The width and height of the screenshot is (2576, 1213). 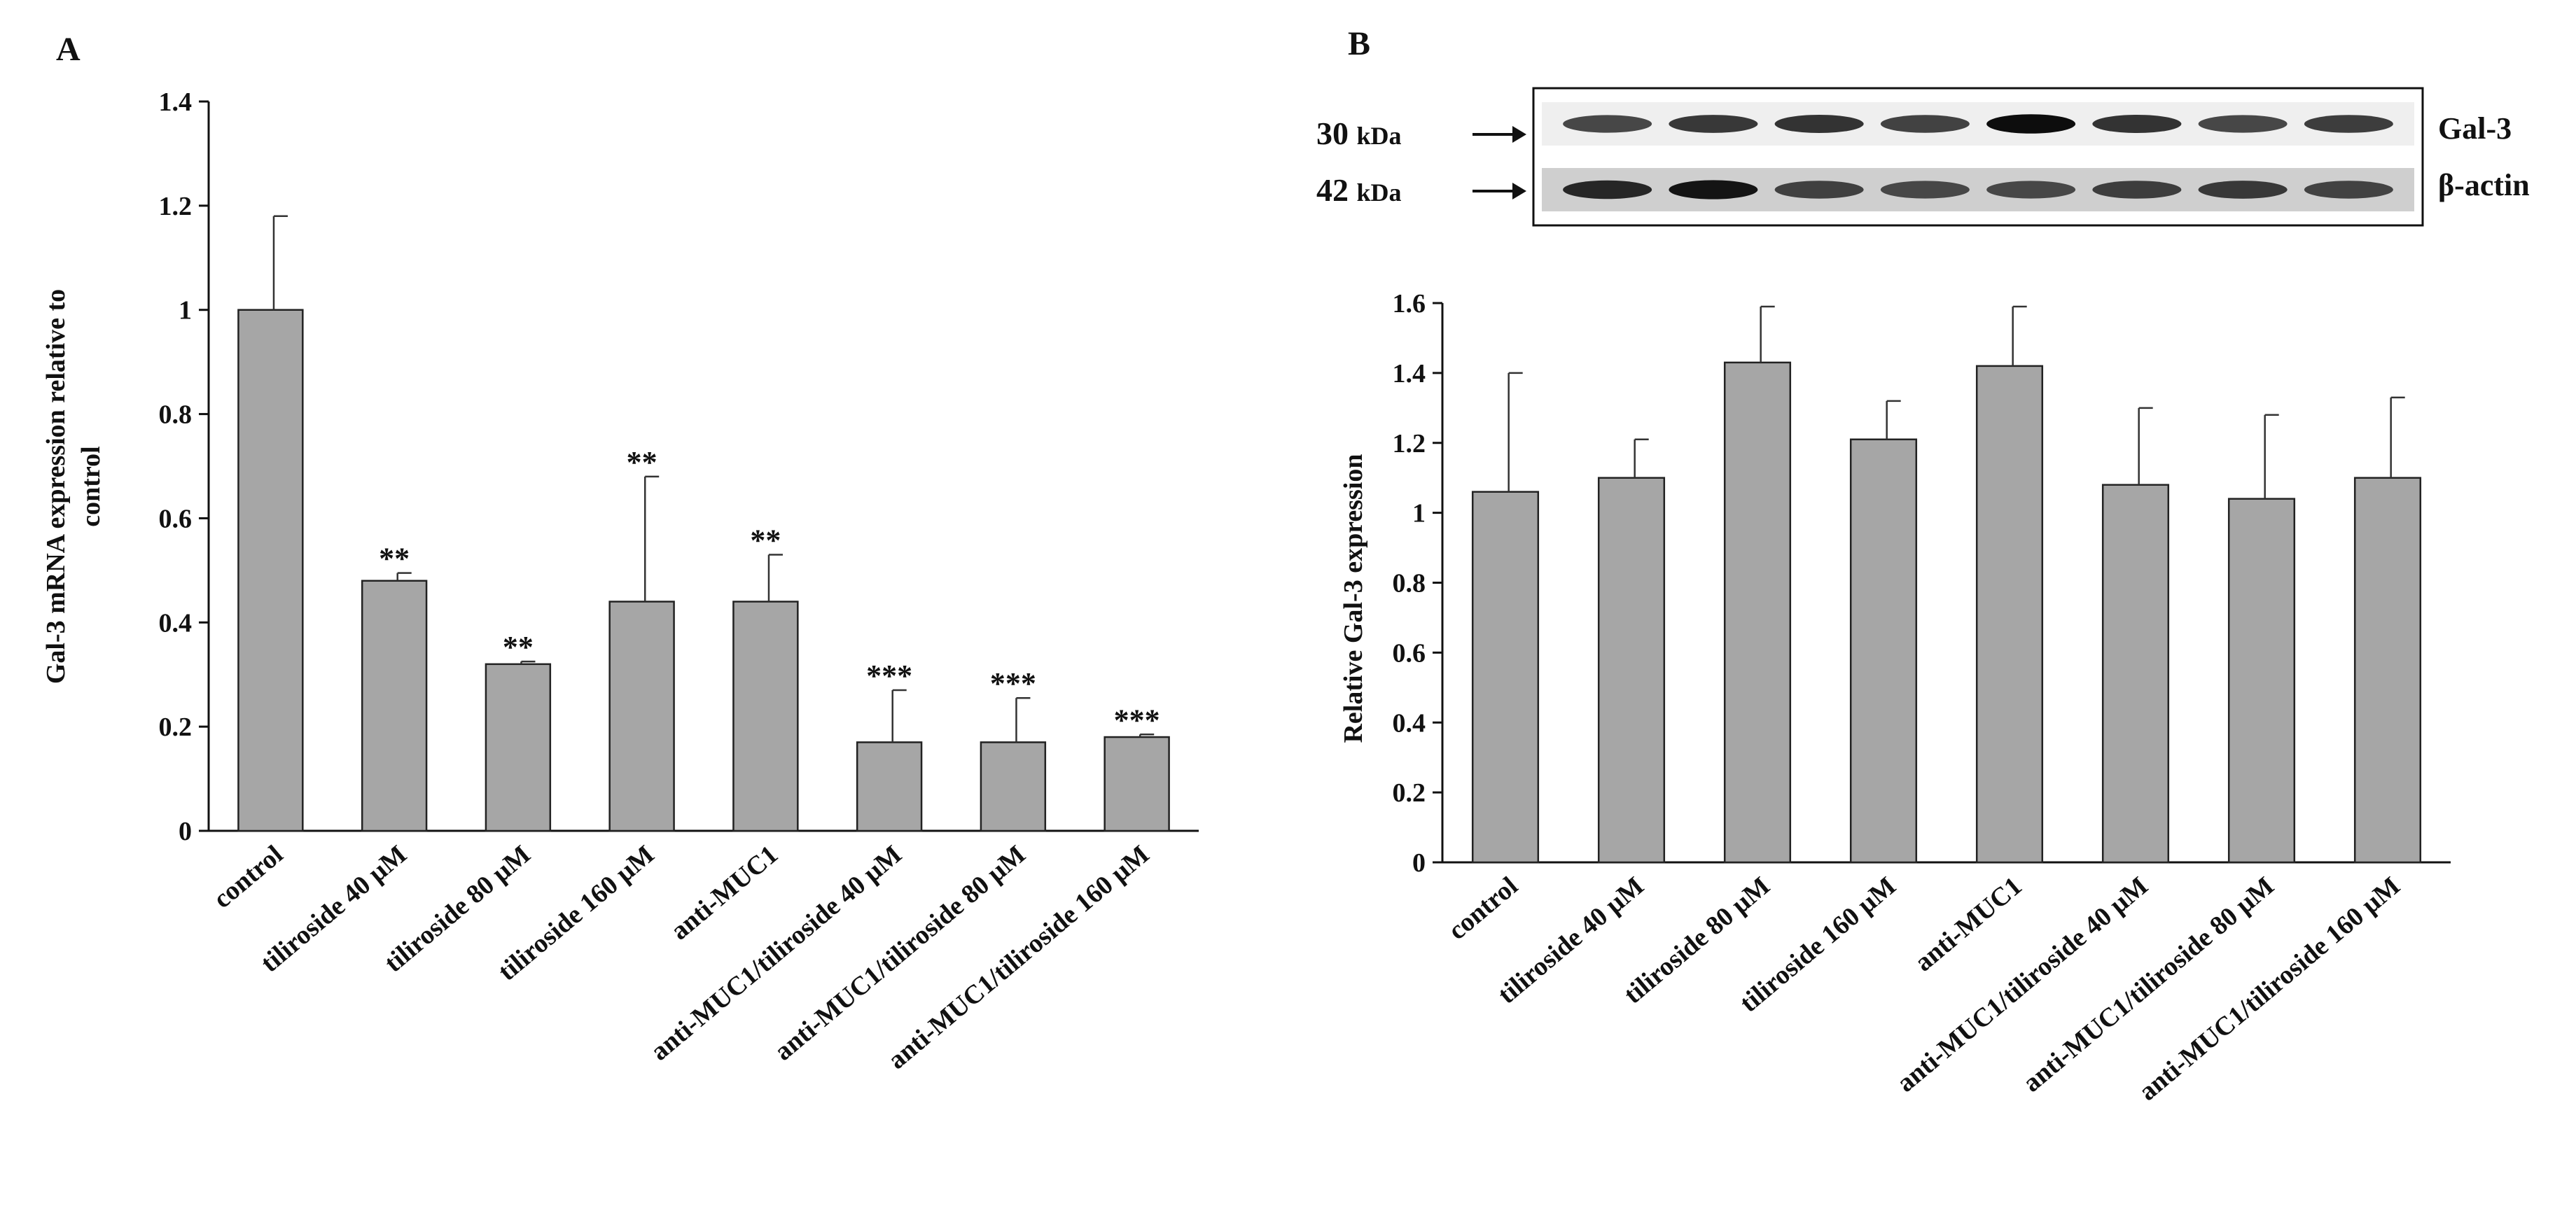 I want to click on band-size-label: 30 kDa, so click(x=1359, y=133).